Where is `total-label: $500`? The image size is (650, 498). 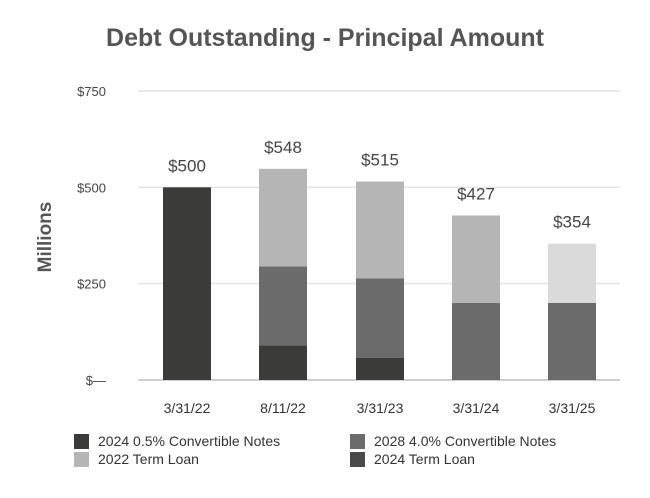
total-label: $500 is located at coordinates (187, 165).